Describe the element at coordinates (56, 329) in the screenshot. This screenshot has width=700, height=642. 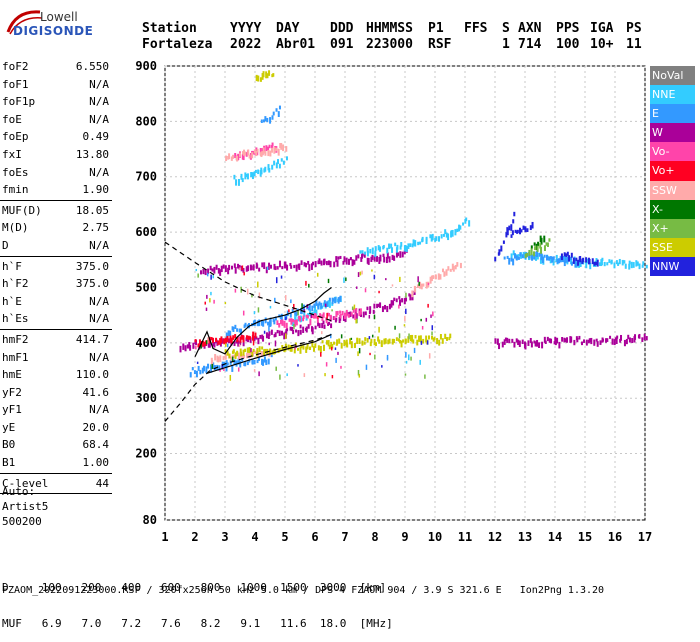
I see `param-separator` at that location.